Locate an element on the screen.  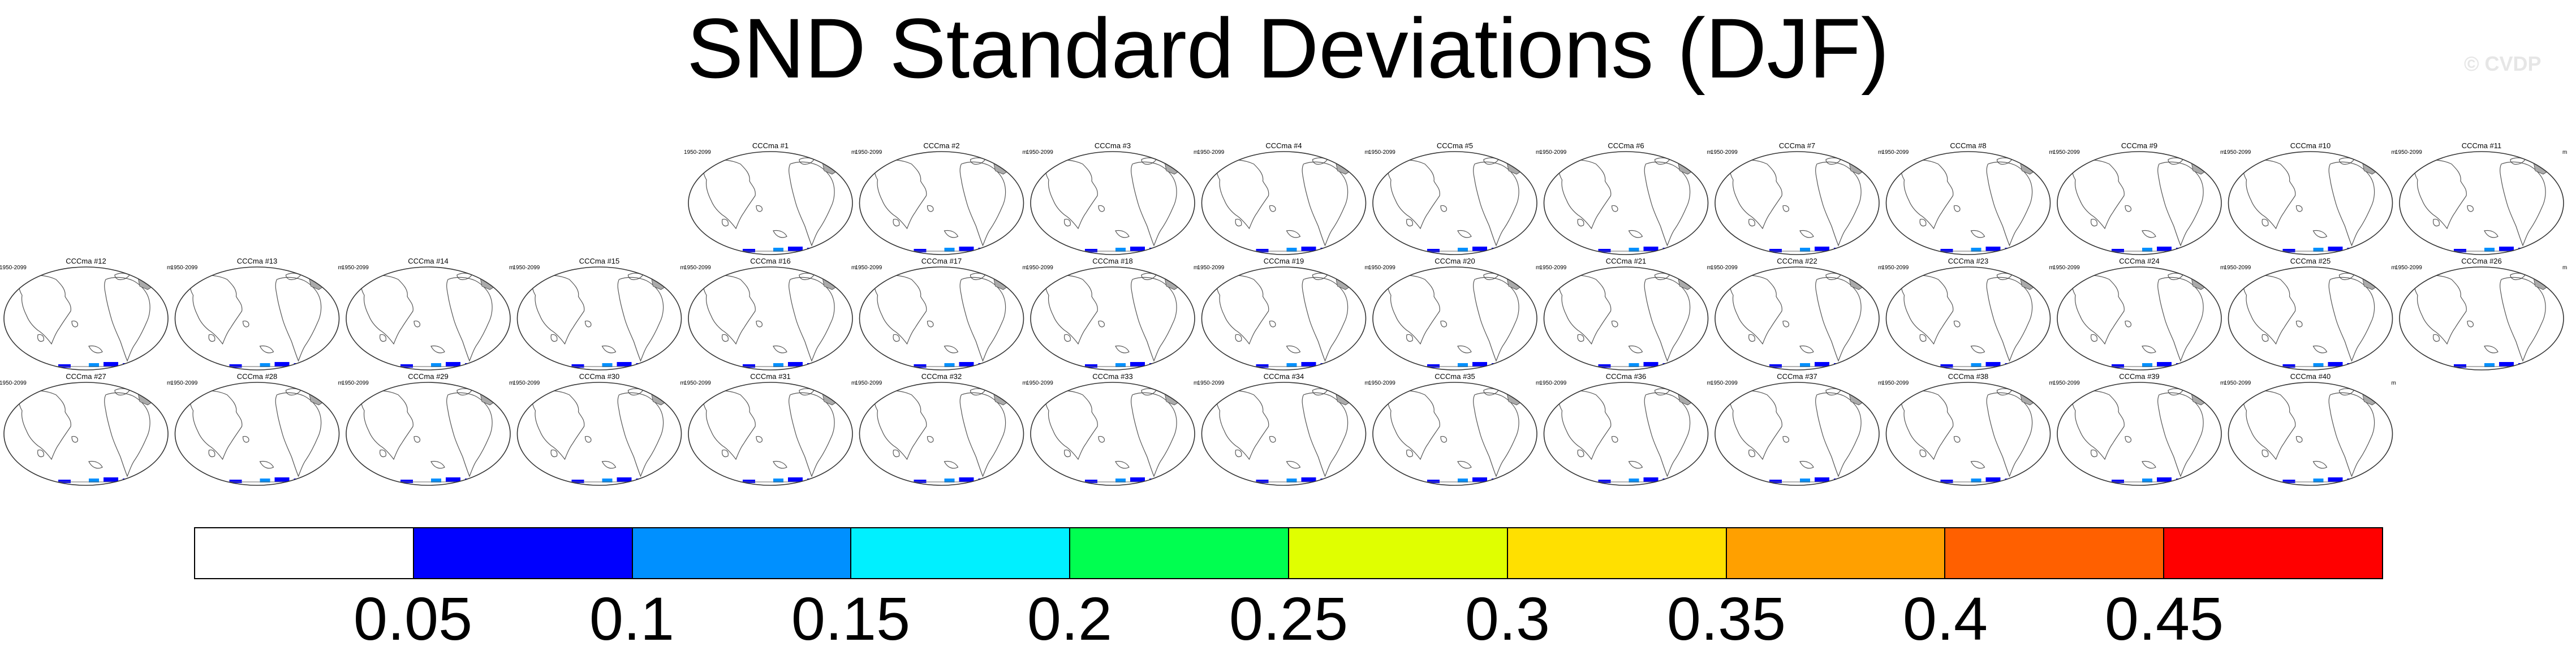
panel-title: CCCma #26 is located at coordinates (2481, 261).